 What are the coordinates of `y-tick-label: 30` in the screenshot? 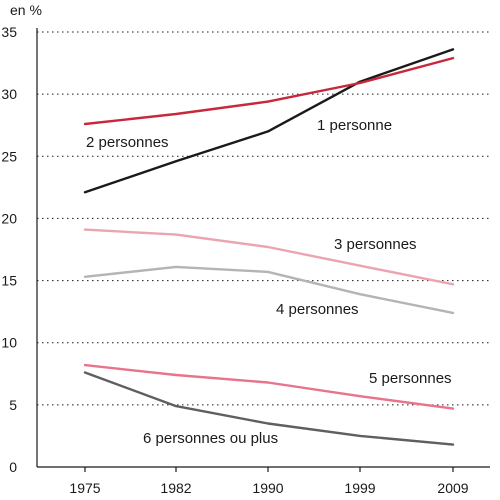 It's located at (9, 94).